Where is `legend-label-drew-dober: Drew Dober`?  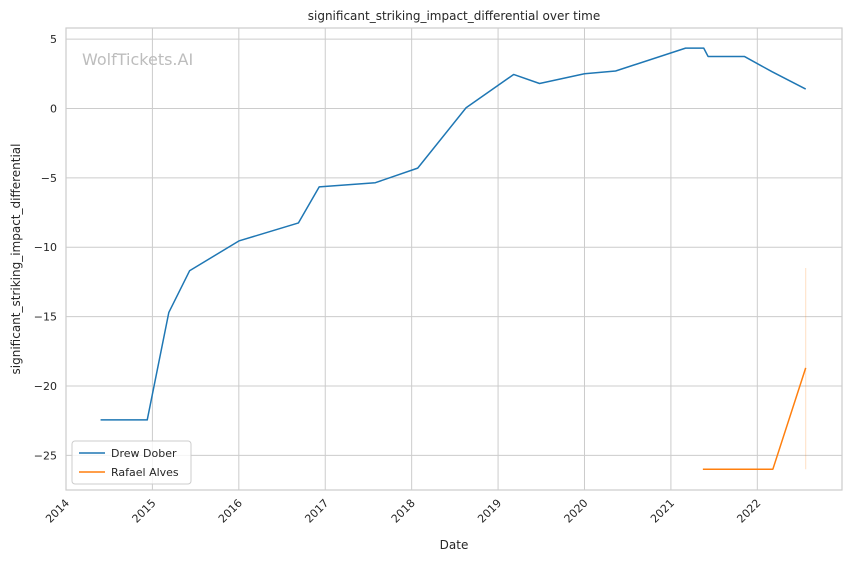 legend-label-drew-dober: Drew Dober is located at coordinates (144, 453).